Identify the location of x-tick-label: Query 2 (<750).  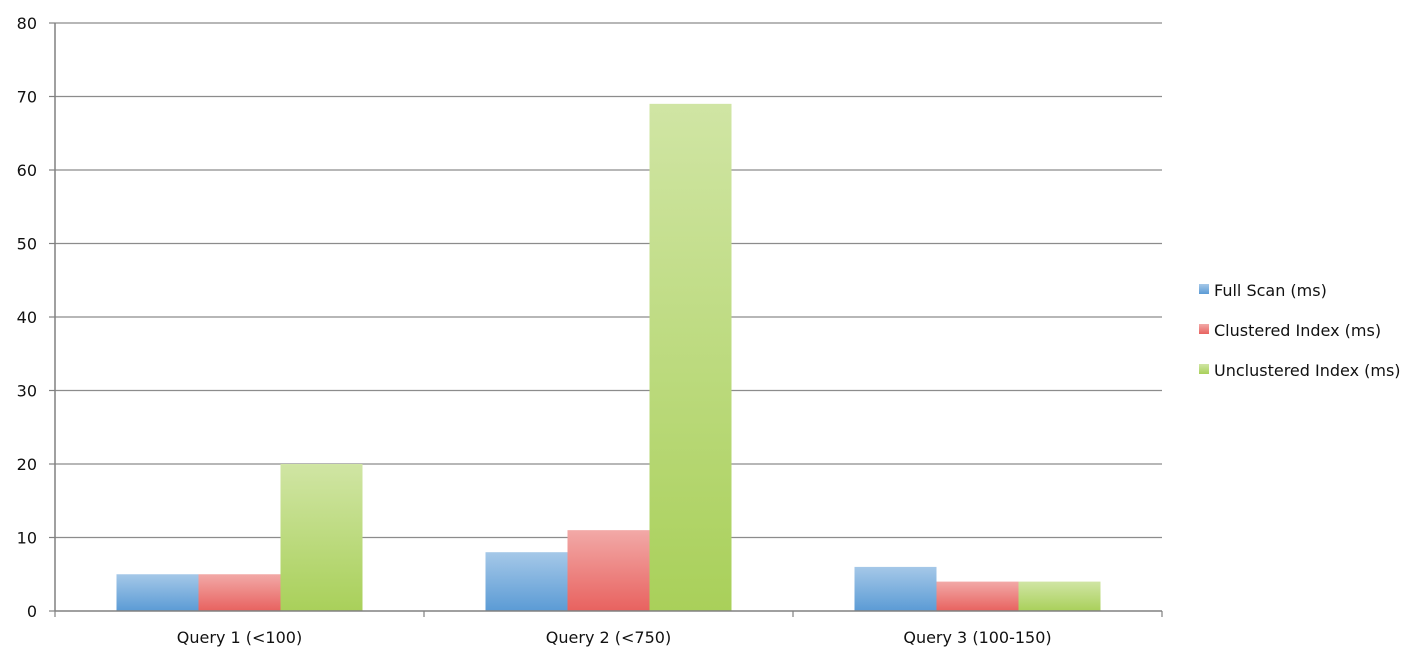
(608, 637).